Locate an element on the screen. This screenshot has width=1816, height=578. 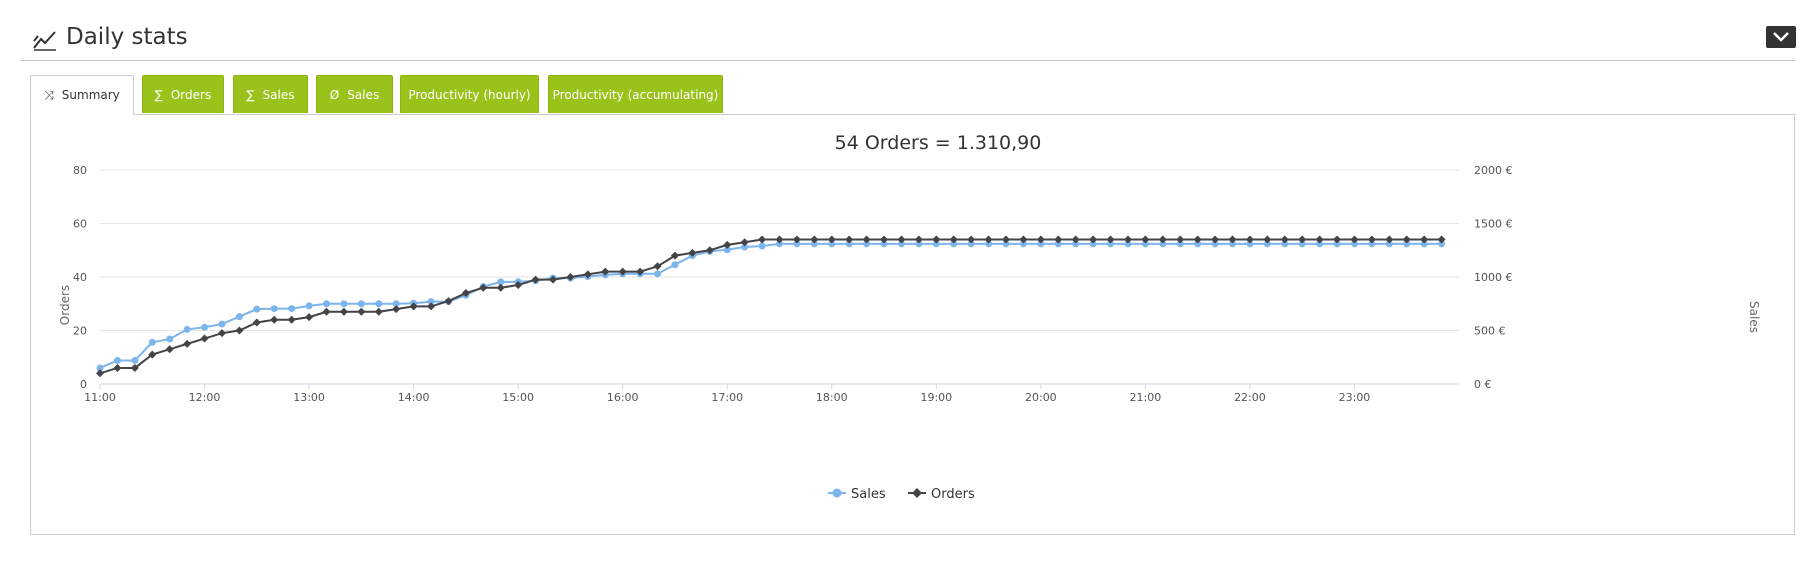
tab-sales-sum: ∑ Sales is located at coordinates (270, 94).